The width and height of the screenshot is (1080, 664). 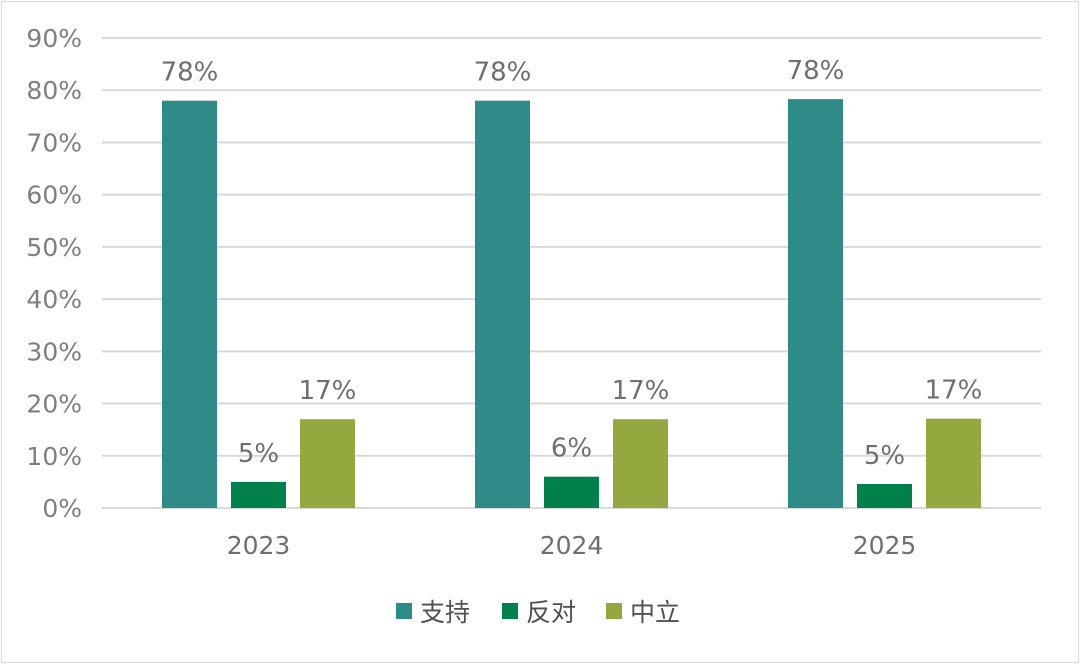 I want to click on y-tick-label: 20%, so click(x=54, y=404).